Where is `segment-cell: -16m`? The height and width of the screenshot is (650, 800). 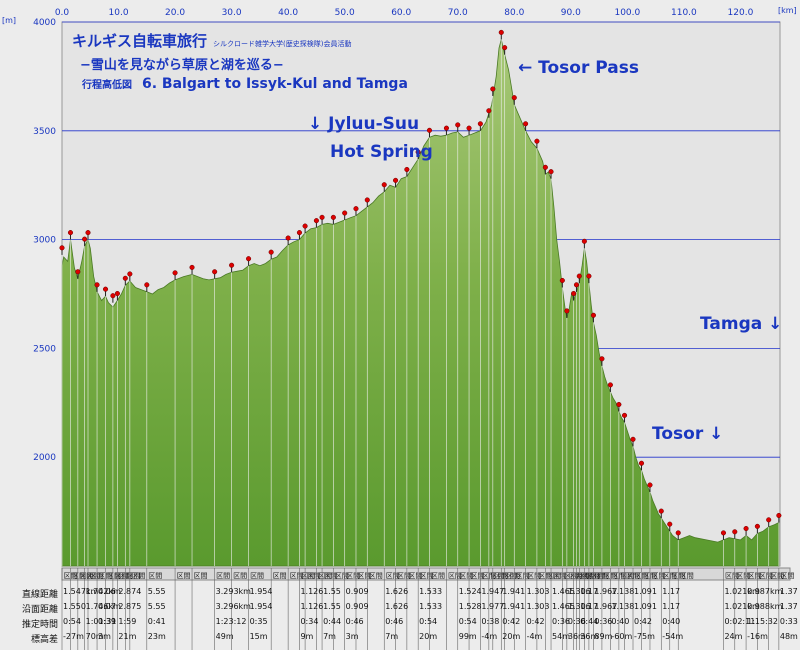 segment-cell: -16m is located at coordinates (757, 636).